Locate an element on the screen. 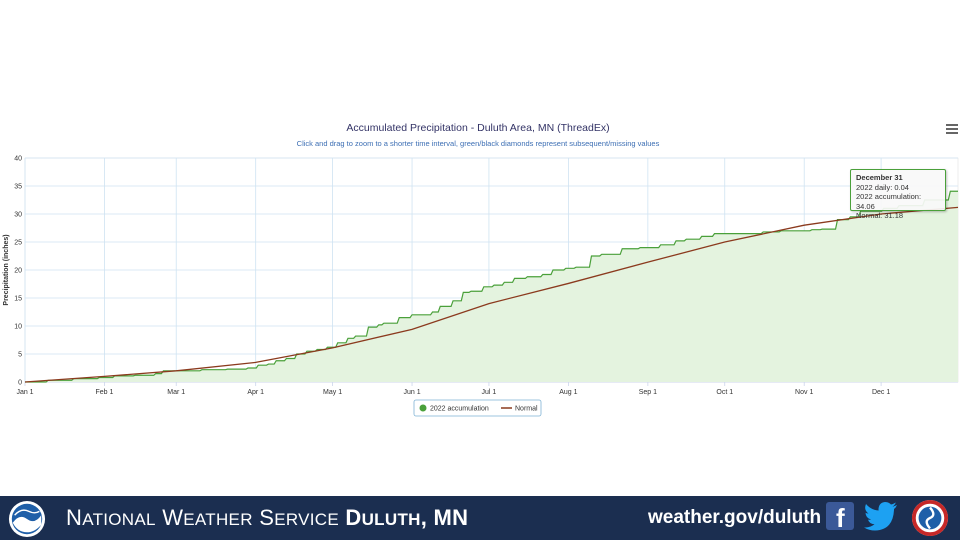 The image size is (960, 540). x-tick-label: Feb 1 is located at coordinates (105, 392).